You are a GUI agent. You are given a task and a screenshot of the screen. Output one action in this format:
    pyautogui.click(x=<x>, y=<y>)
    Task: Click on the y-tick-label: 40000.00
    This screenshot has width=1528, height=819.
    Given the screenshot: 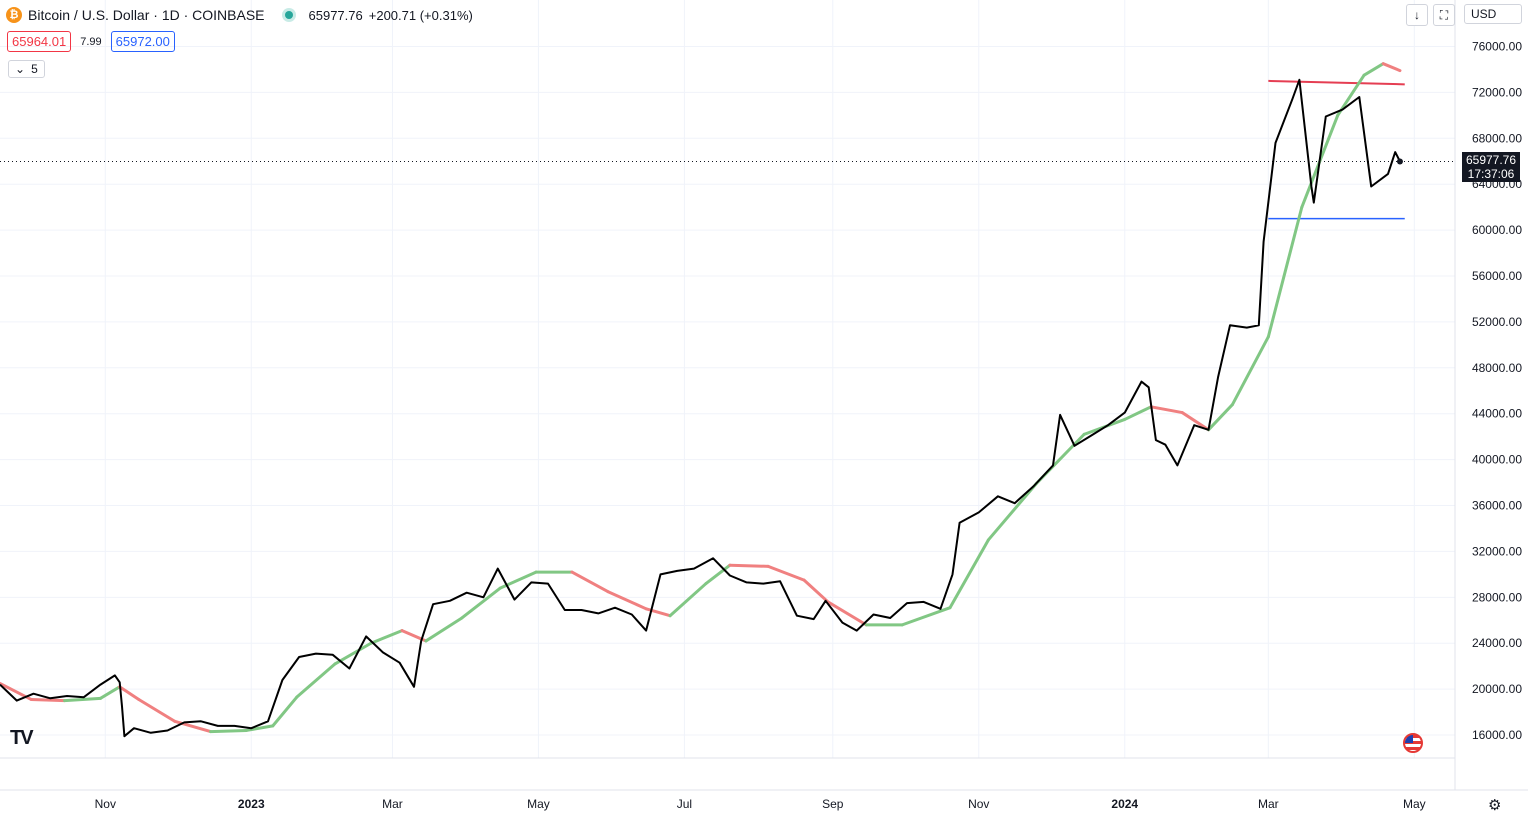 What is the action you would take?
    pyautogui.click(x=1497, y=460)
    